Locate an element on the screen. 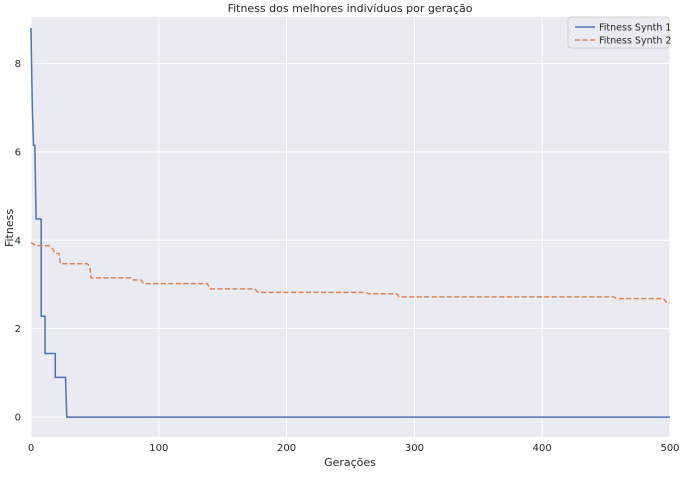 The width and height of the screenshot is (687, 479). legend: Fitness Synth 1 Fitness Synth 2 is located at coordinates (619, 32).